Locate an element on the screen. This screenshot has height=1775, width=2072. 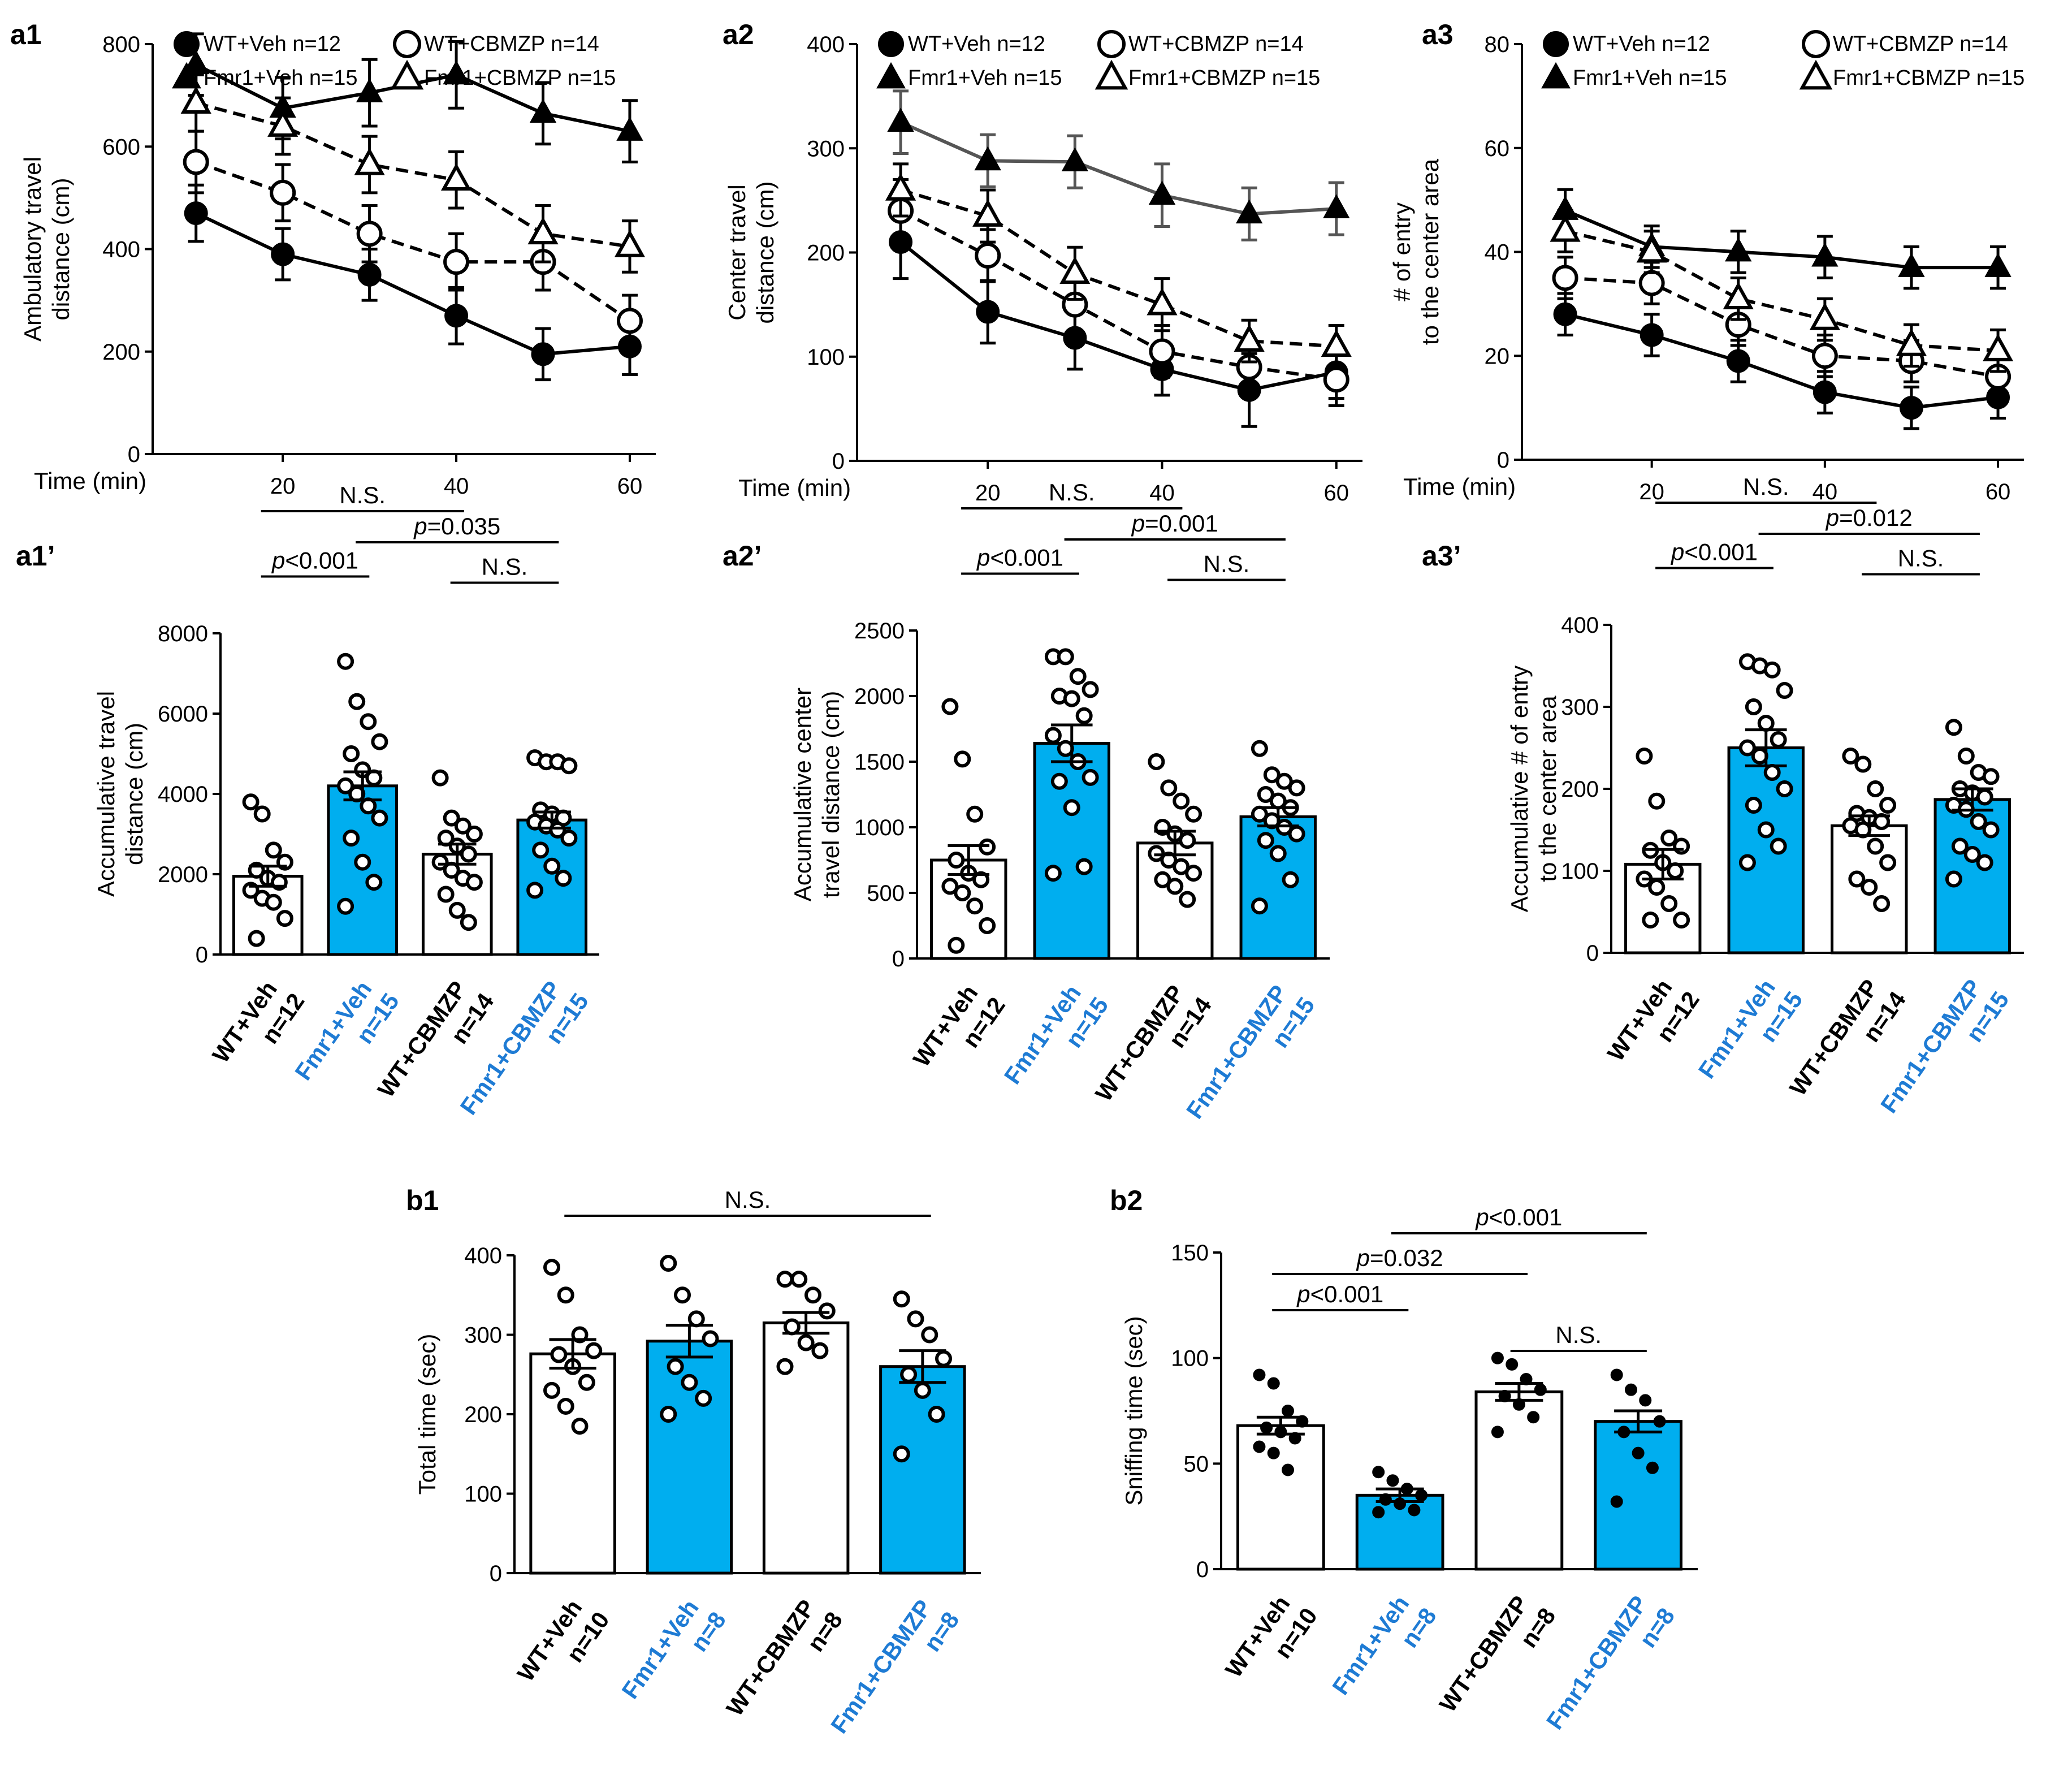
y-axis-title: Center traveldistance (cm) is located at coordinates (751, 252).